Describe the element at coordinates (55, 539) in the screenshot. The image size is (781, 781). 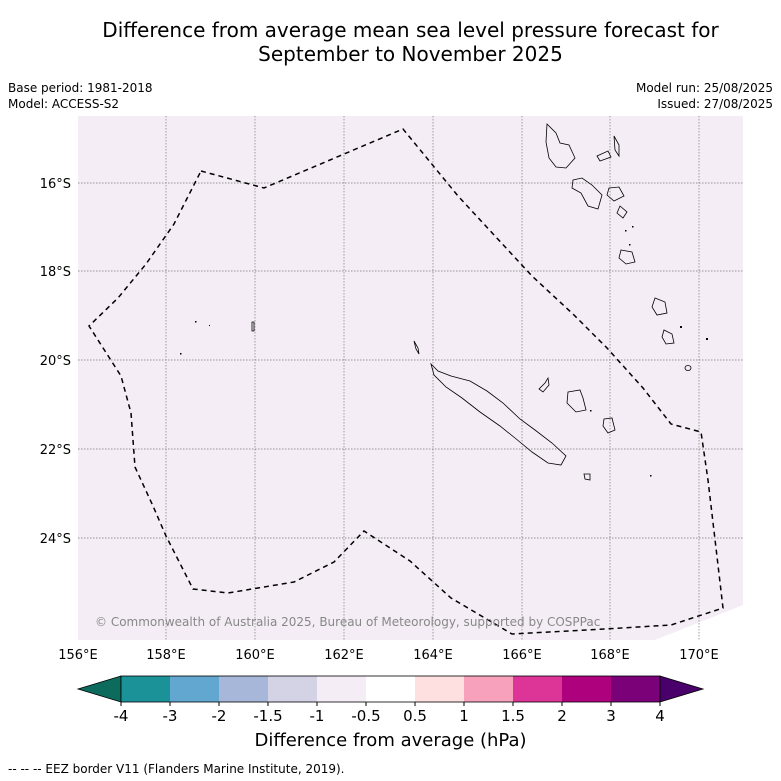
I see `lat-label: 24°S` at that location.